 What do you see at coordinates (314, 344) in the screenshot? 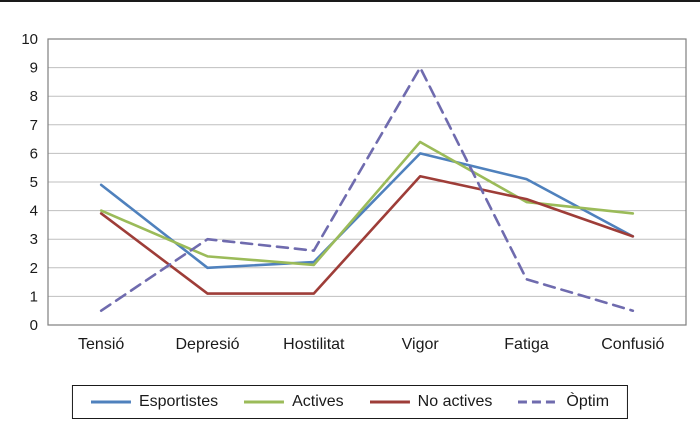
I see `x-axis-category-label: Hostilitat` at bounding box center [314, 344].